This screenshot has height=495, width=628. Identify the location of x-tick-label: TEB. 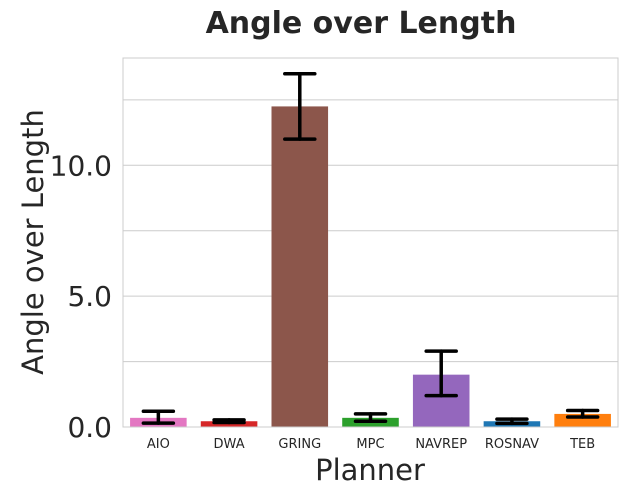
(582, 444).